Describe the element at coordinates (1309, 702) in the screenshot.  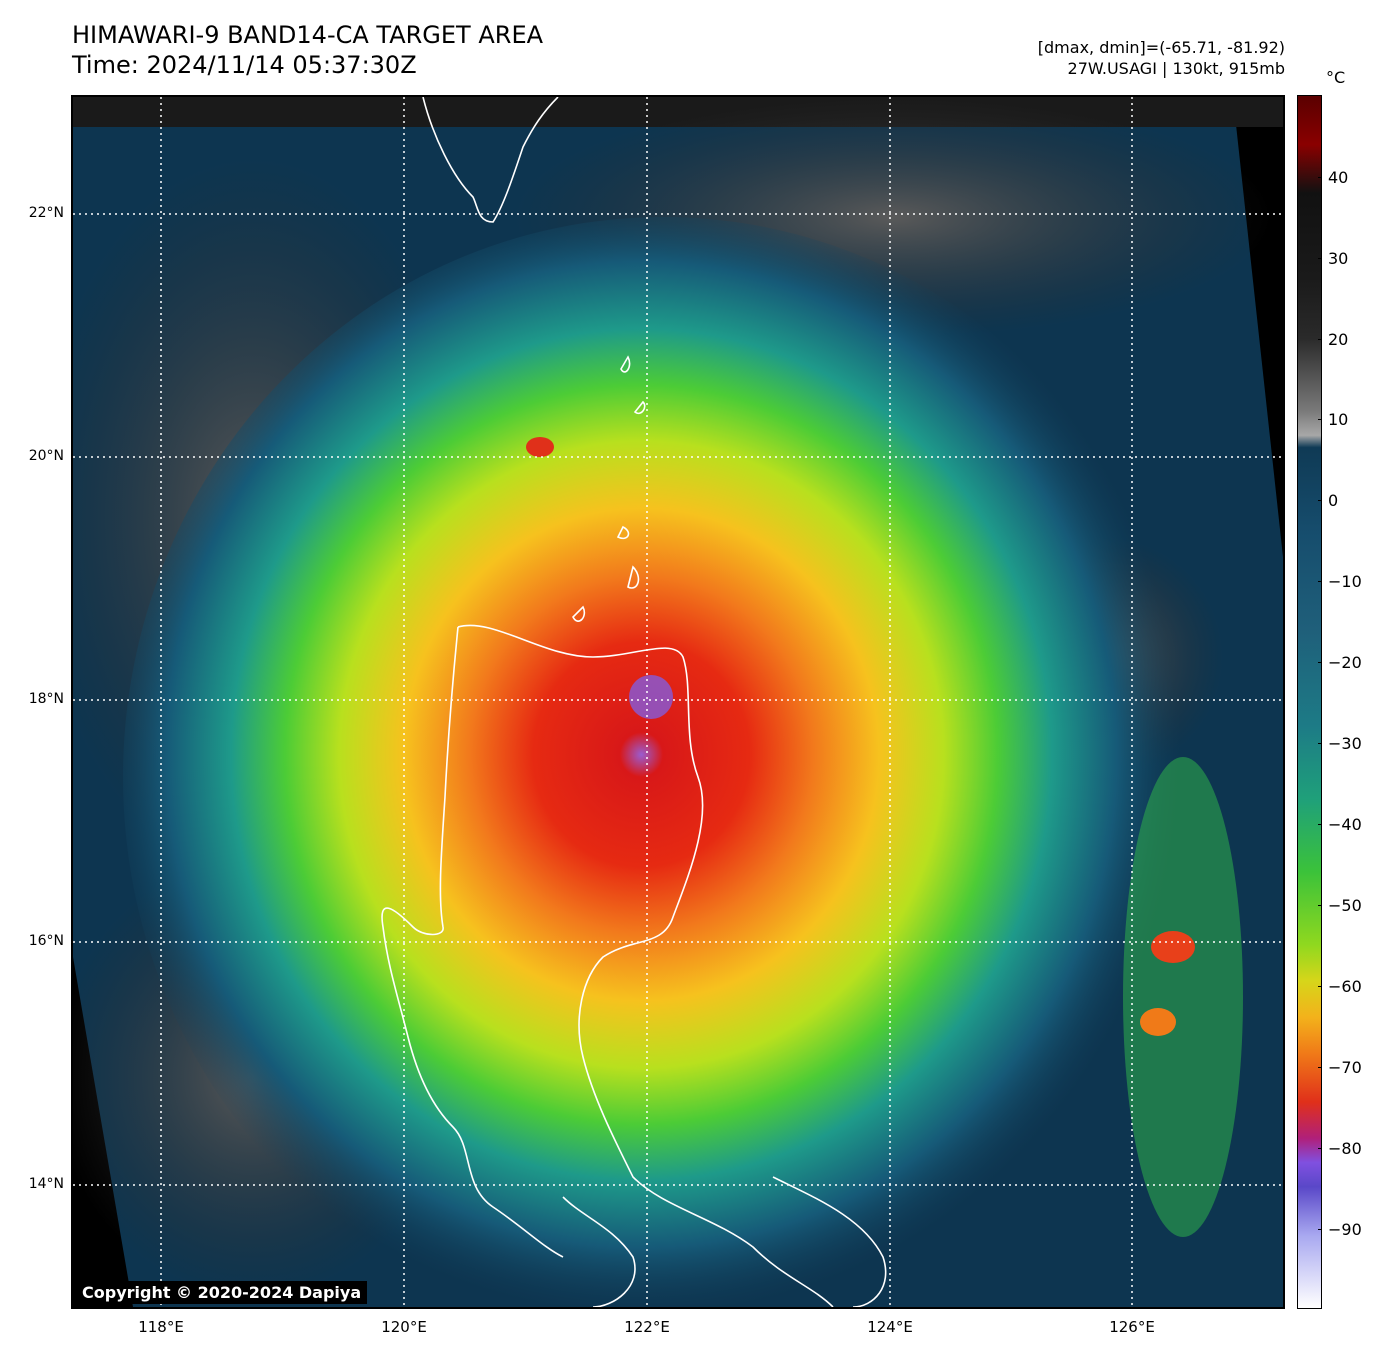
I see `temperature-colorbar` at that location.